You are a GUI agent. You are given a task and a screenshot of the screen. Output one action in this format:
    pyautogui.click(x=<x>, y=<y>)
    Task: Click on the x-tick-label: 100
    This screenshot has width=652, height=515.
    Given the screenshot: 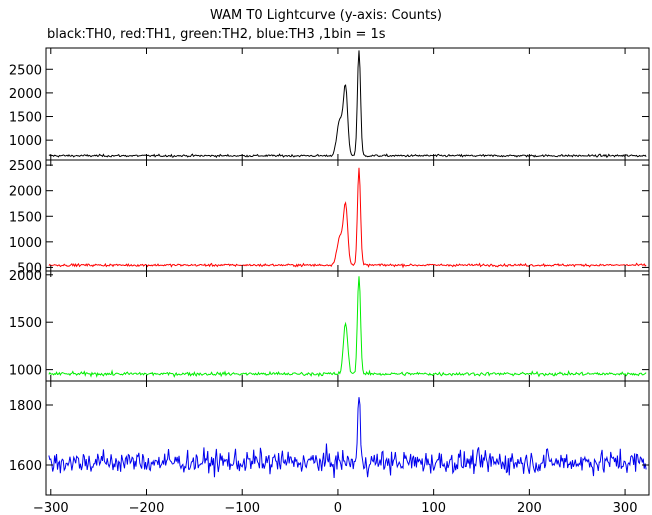 What is the action you would take?
    pyautogui.click(x=433, y=508)
    